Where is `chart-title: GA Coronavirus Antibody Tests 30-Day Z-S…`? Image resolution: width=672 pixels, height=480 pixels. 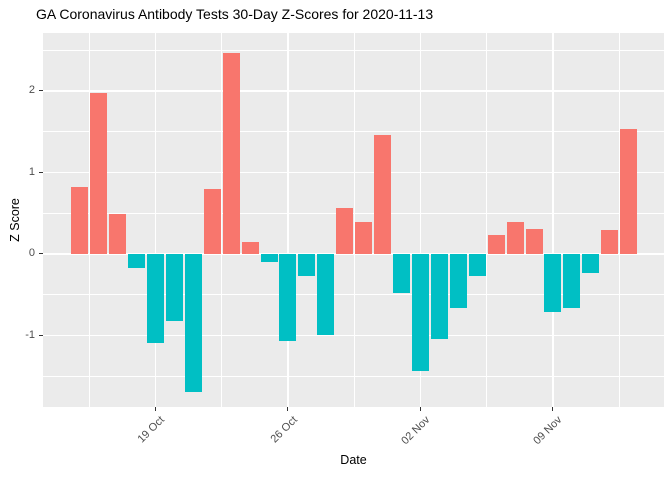
chart-title: GA Coronavirus Antibody Tests 30-Day Z-S… is located at coordinates (235, 14).